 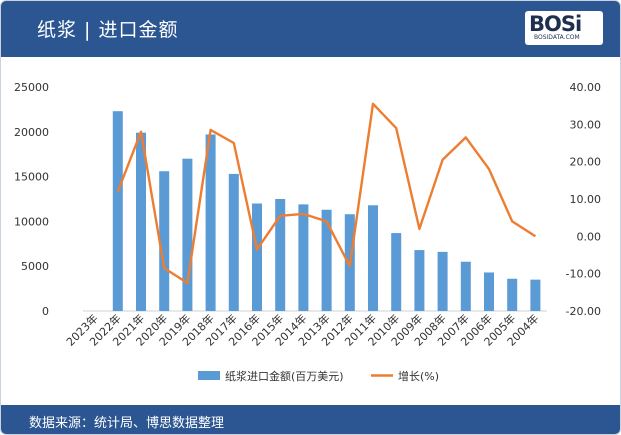 I want to click on y-left-tick-label: 25000, so click(x=31, y=87).